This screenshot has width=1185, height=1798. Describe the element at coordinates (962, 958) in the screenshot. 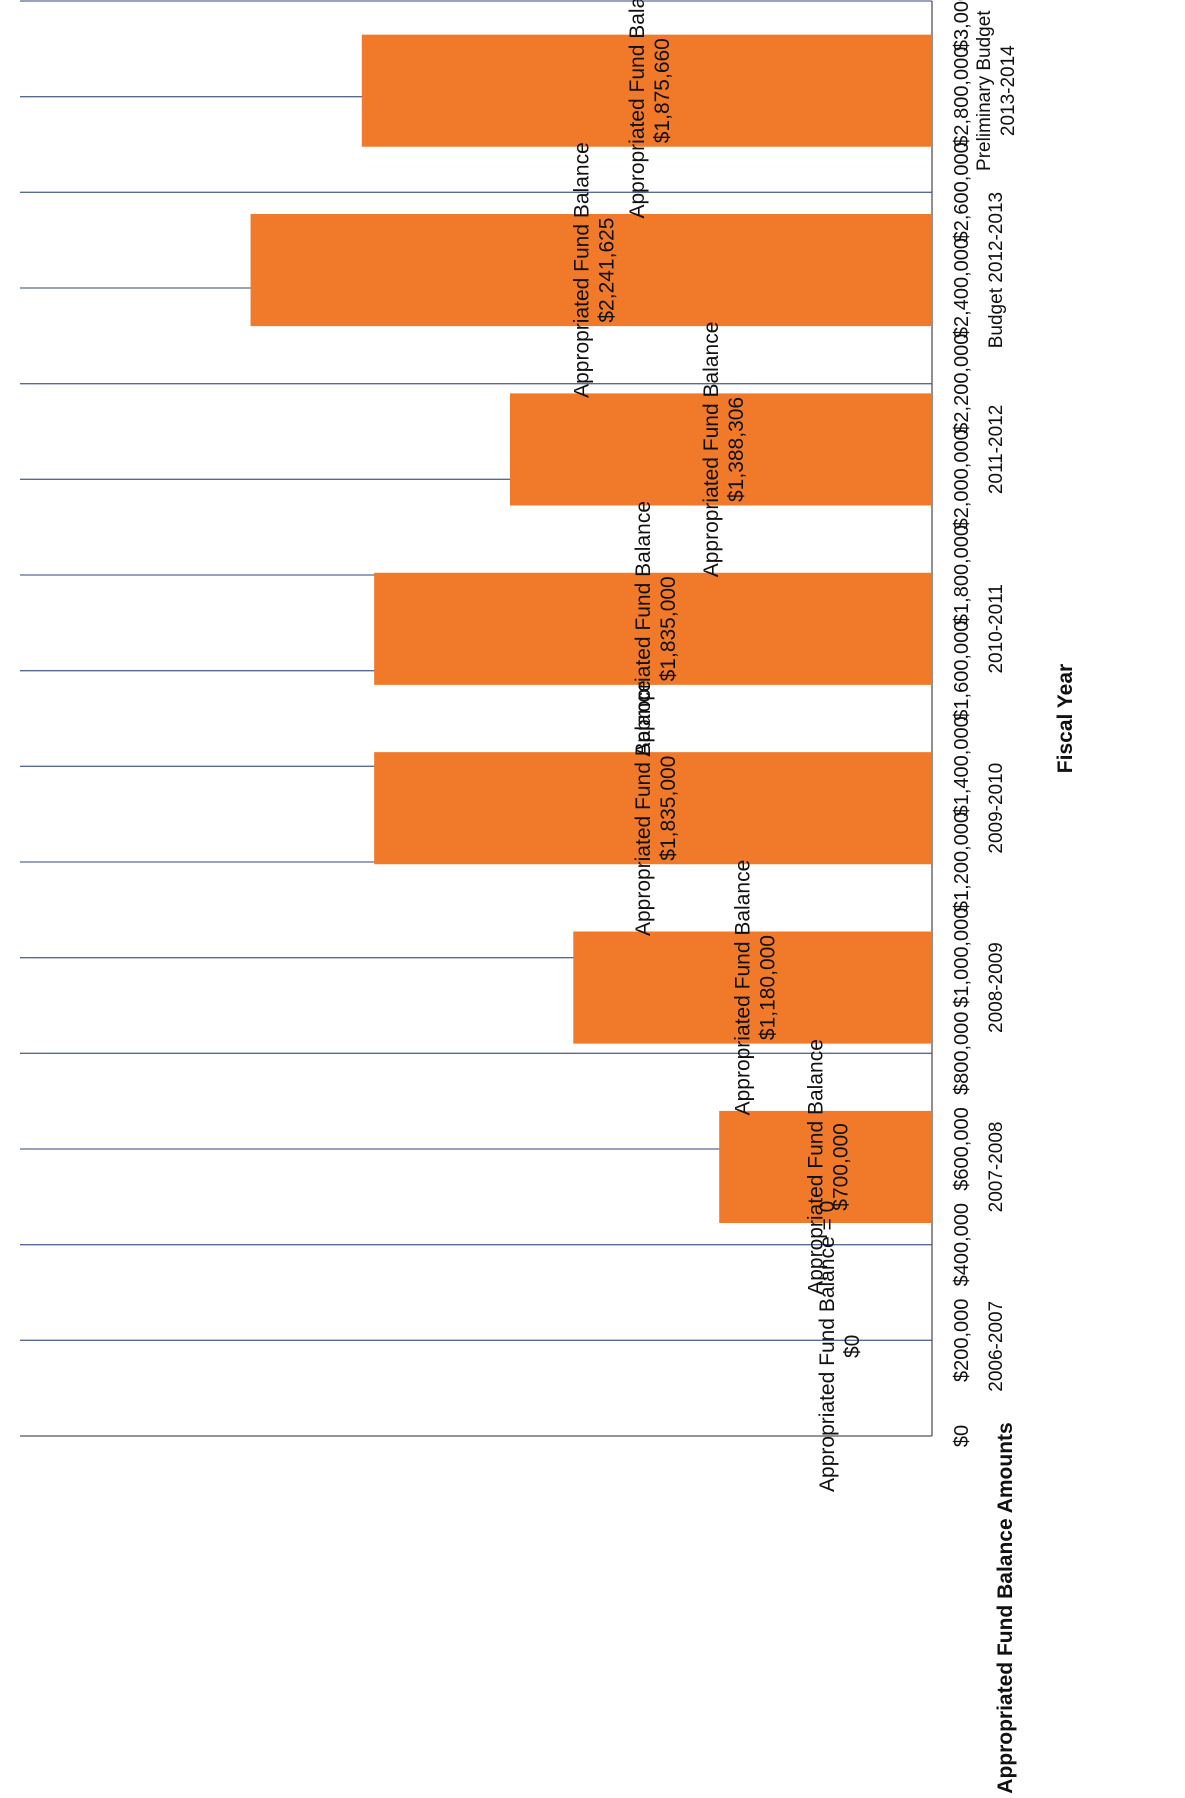

I see `y-tick-label: $1,000,000` at that location.